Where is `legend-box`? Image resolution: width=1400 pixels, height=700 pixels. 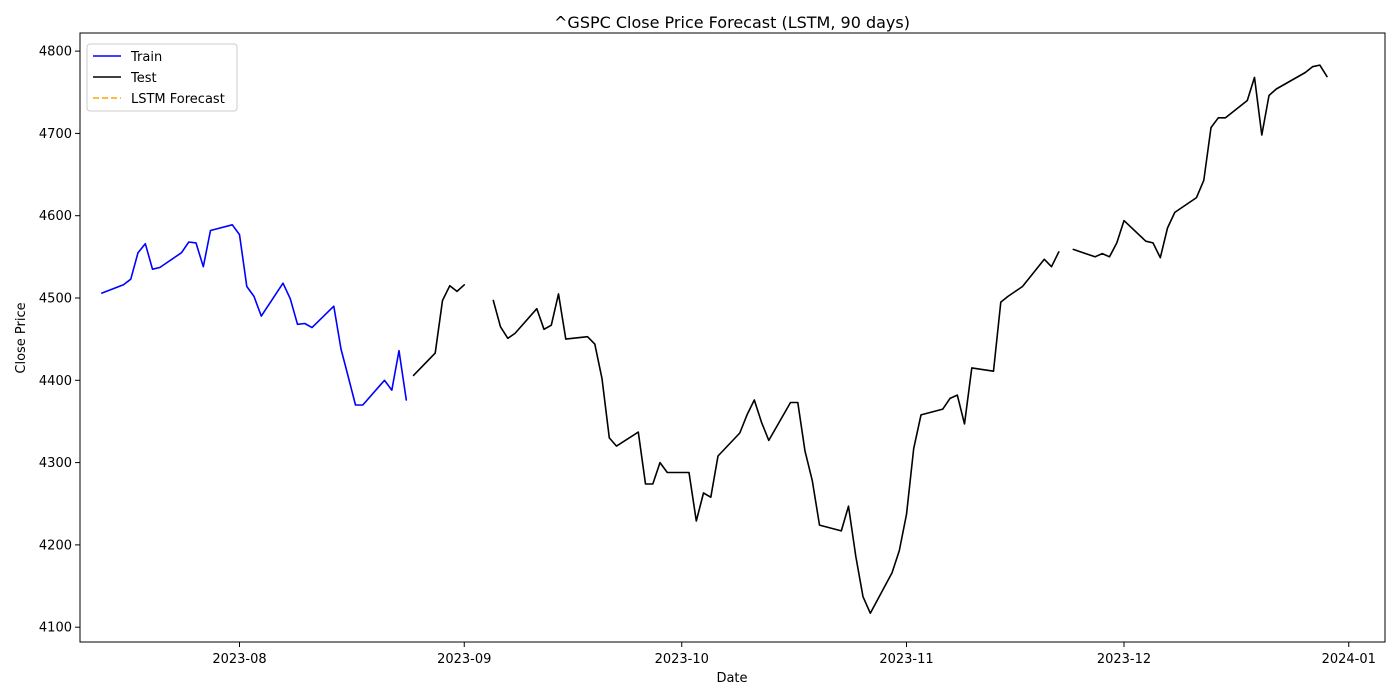 legend-box is located at coordinates (162, 77).